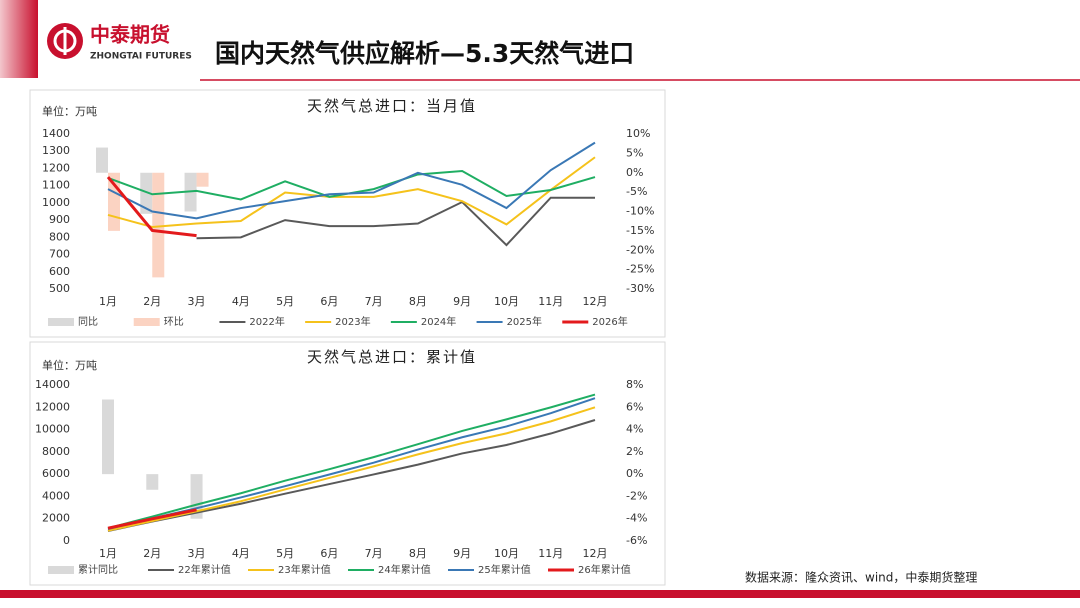 The height and width of the screenshot is (608, 1080). What do you see at coordinates (130, 35) in the screenshot?
I see `logo-text: 中泰期货` at bounding box center [130, 35].